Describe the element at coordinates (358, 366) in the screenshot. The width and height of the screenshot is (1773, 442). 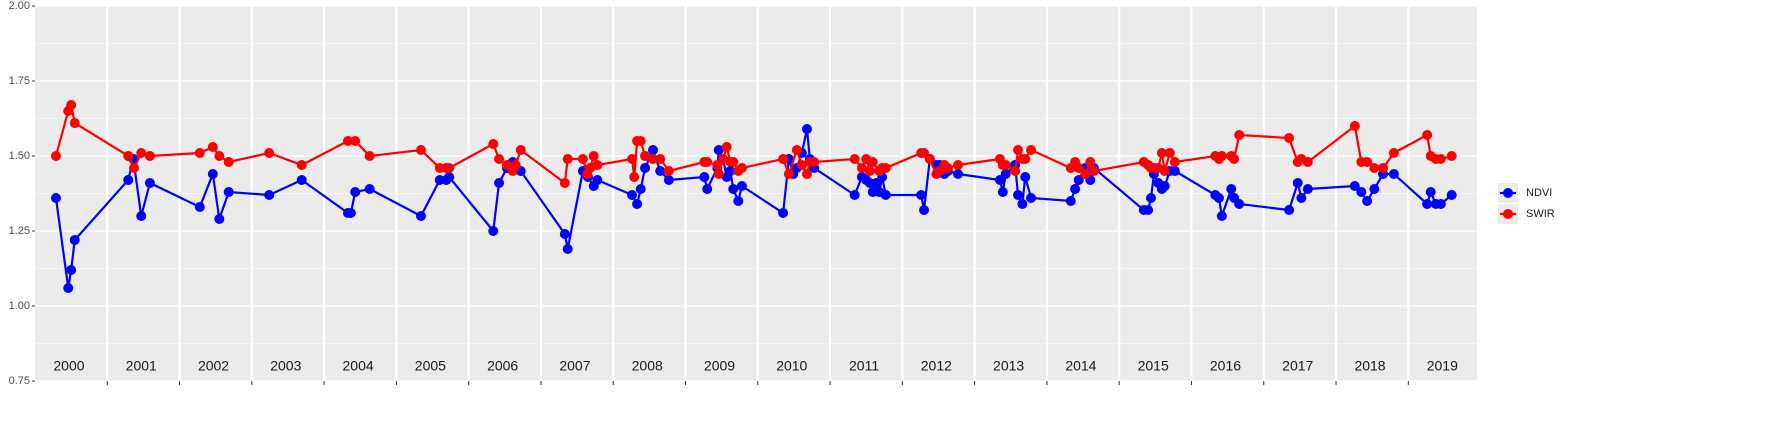
I see `x-tick-label: 2004` at that location.